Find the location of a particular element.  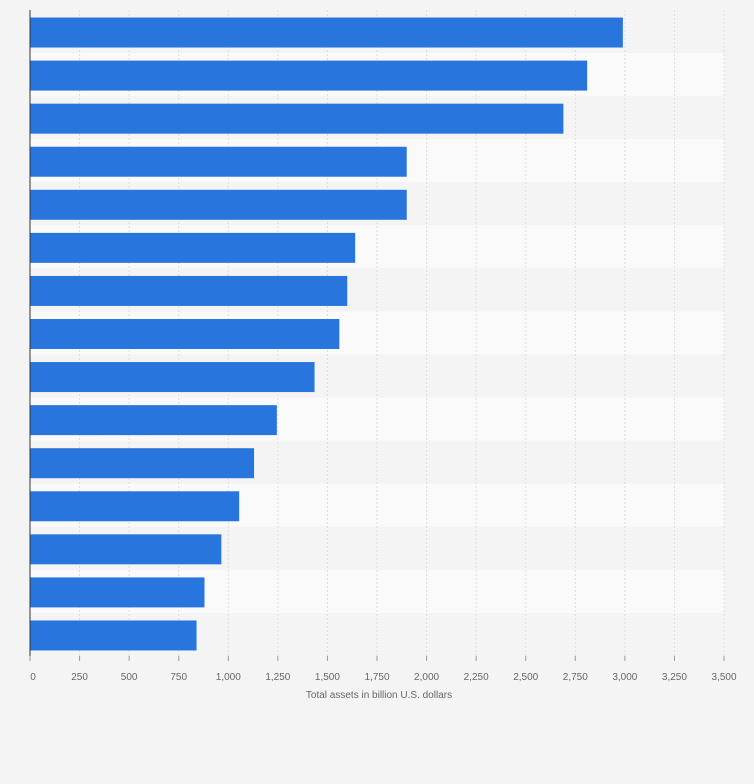

tick-label: 500 is located at coordinates (129, 677).